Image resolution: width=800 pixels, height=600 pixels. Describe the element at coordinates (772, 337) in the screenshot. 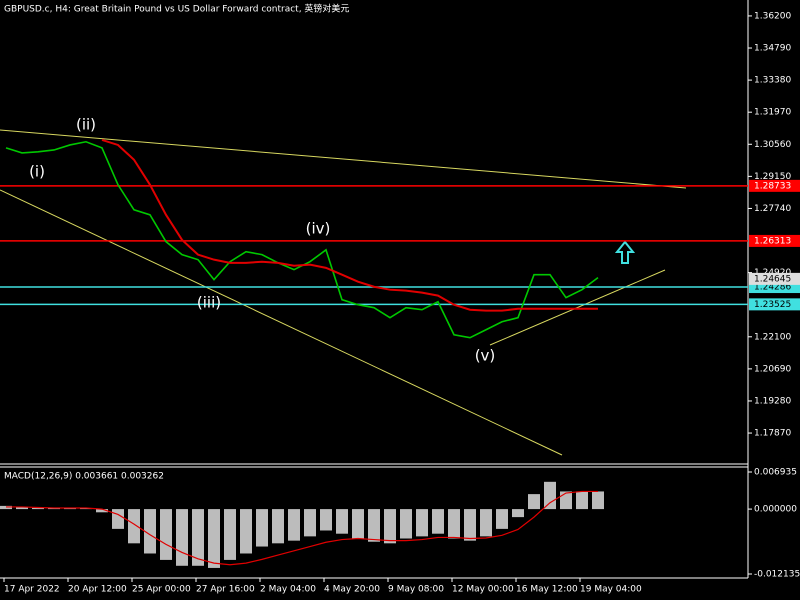

I see `y-tick-label: 1.22100` at that location.